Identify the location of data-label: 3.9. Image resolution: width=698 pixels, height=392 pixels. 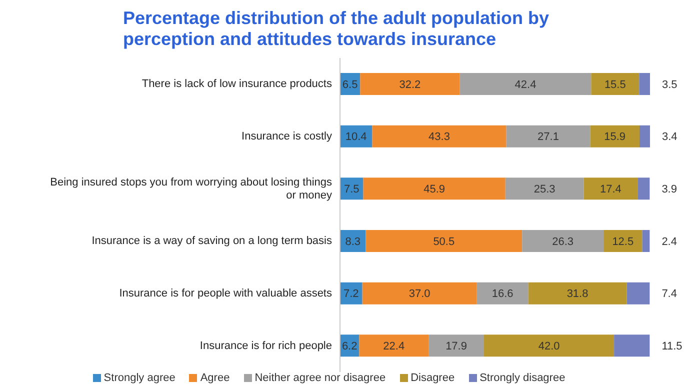
(669, 190).